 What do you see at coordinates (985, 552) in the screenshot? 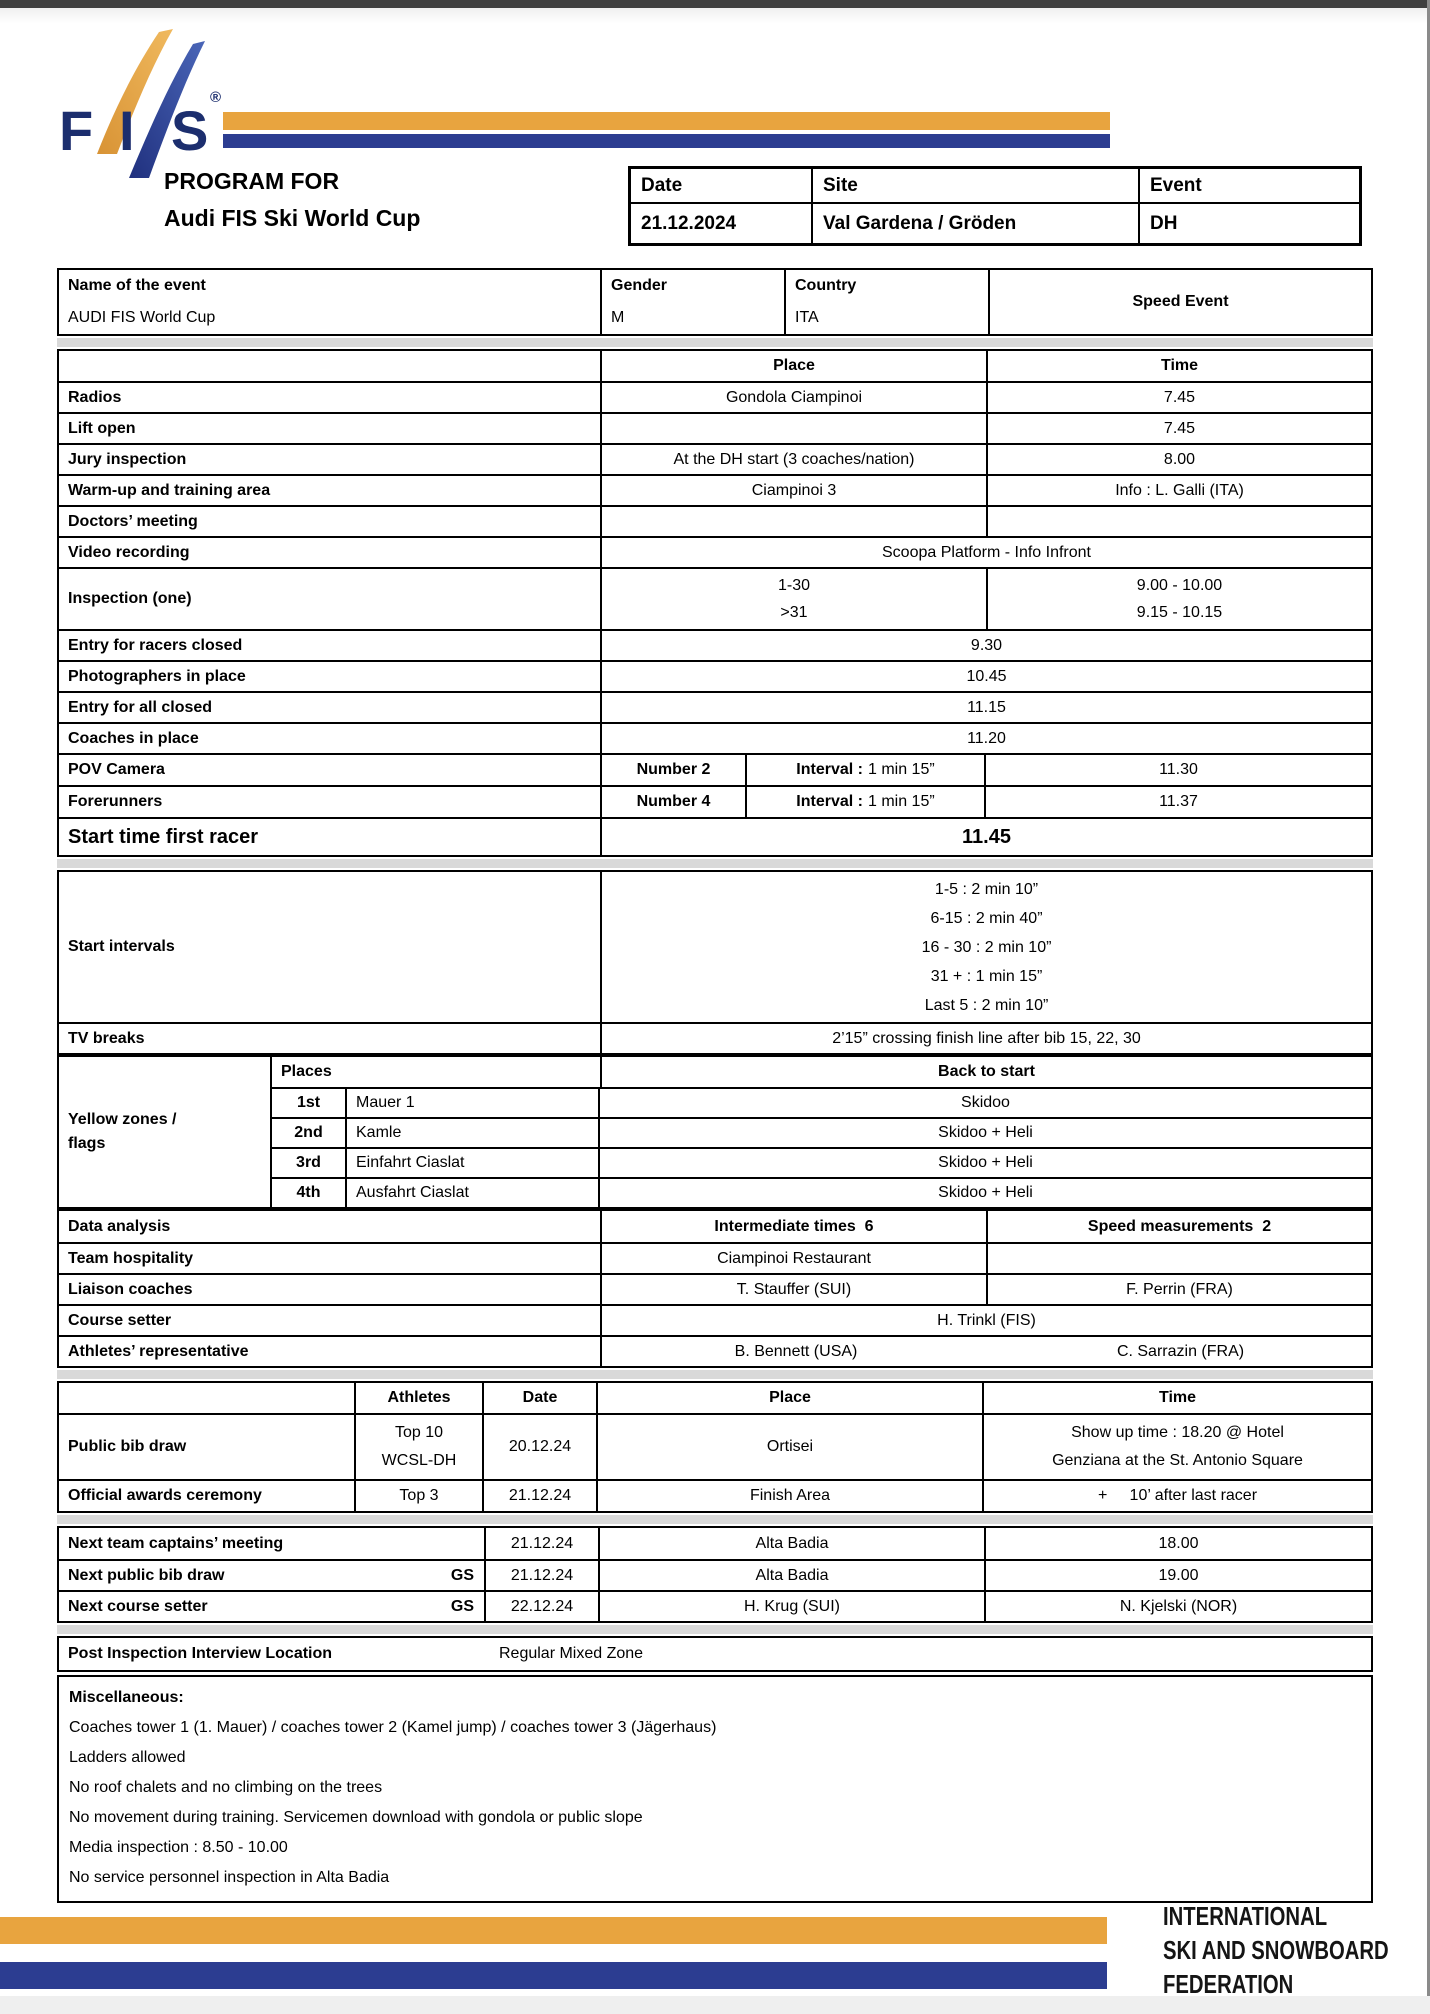
I see `video-value: Scoopa Platform - Info Infront` at bounding box center [985, 552].